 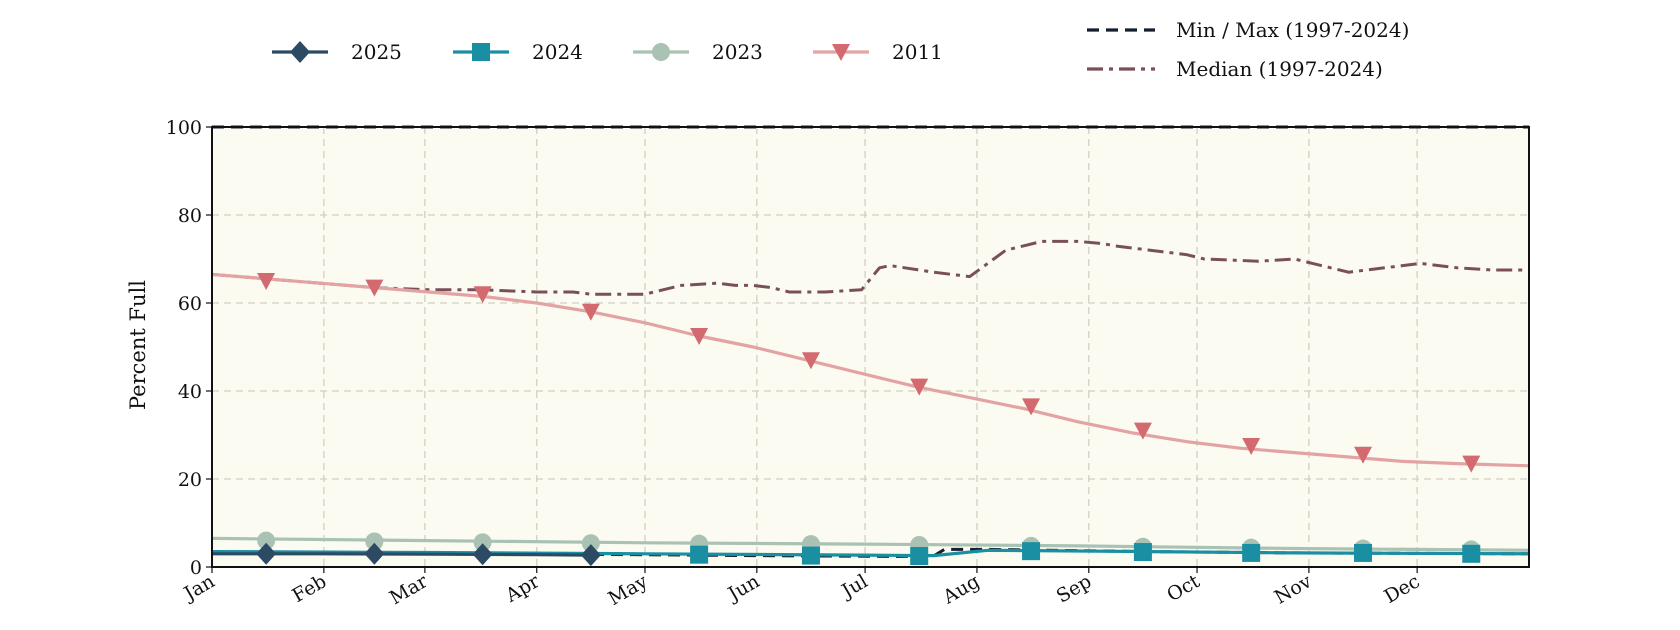 What do you see at coordinates (138, 345) in the screenshot?
I see `y-axis-label: Percent Full` at bounding box center [138, 345].